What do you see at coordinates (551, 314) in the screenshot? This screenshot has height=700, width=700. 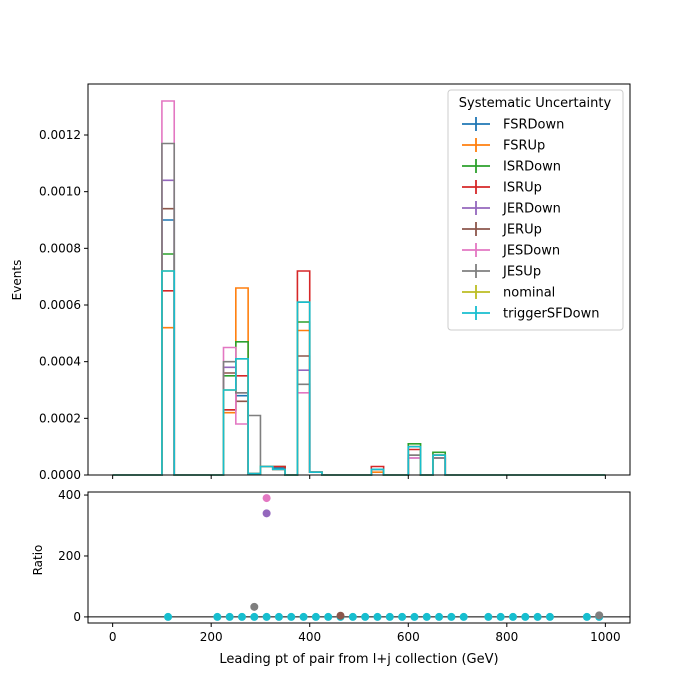 I see `legend-label: triggerSFDown` at bounding box center [551, 314].